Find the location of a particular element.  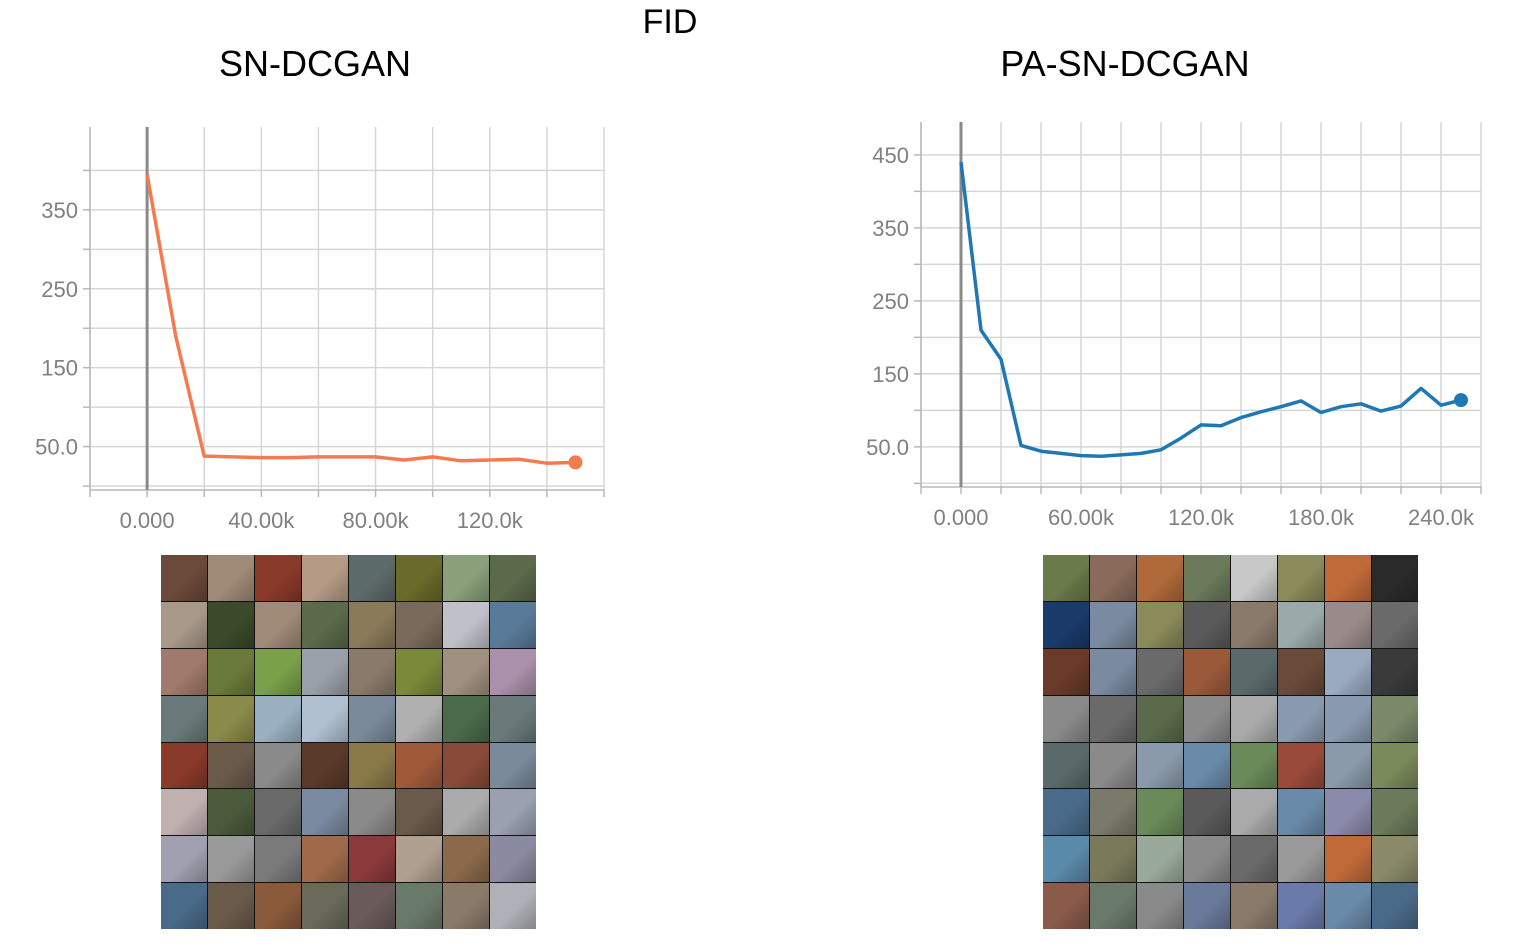

sn-dcgan-y-tick-label: 150 is located at coordinates (59, 368).